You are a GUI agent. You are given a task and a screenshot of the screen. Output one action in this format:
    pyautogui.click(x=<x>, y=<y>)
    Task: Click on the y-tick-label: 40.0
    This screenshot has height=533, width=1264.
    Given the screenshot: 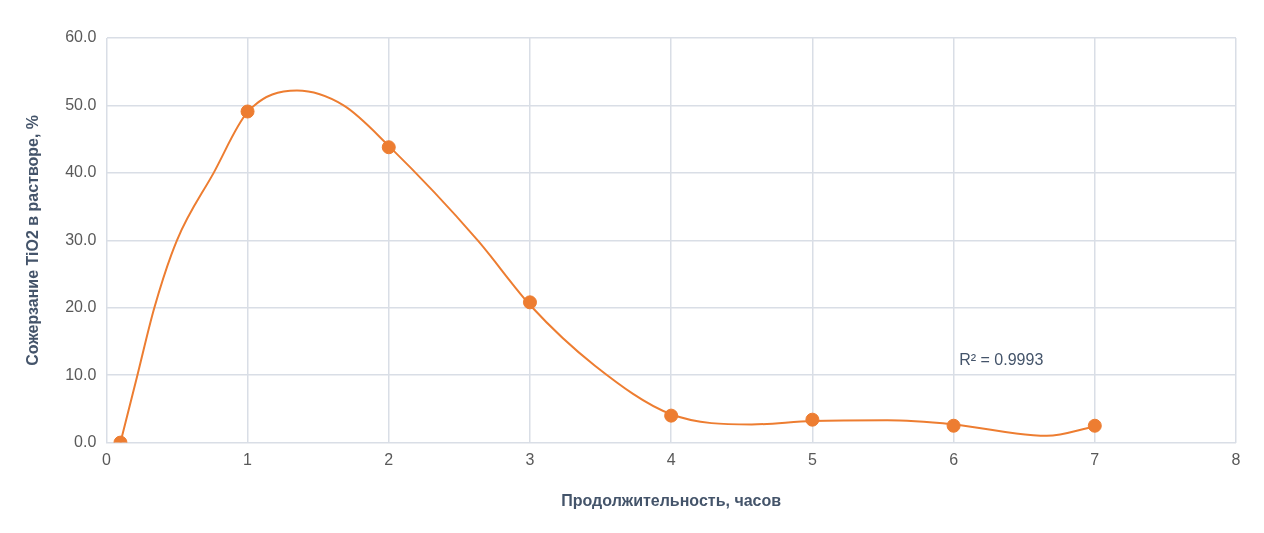 What is the action you would take?
    pyautogui.click(x=81, y=172)
    